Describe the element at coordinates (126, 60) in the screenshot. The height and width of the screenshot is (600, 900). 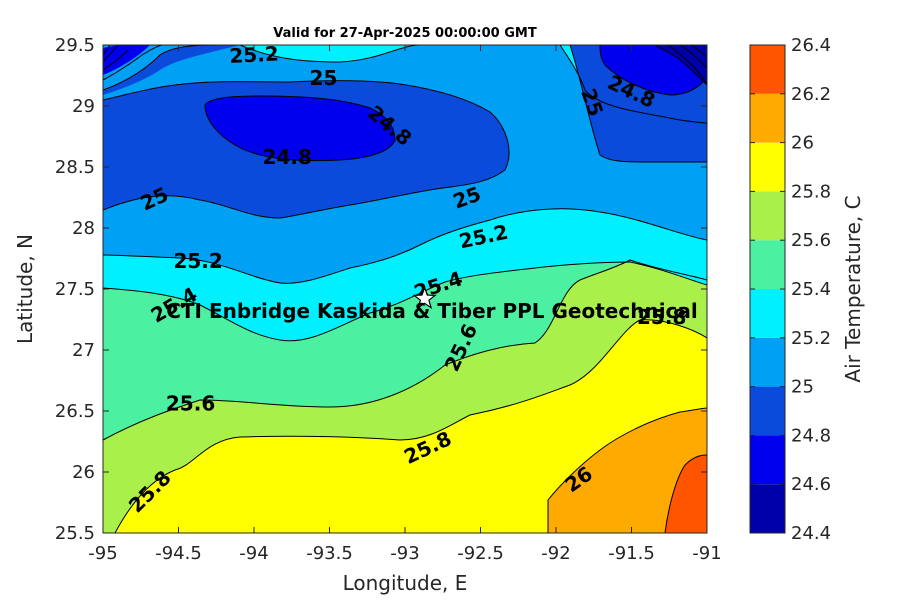
I see `band-24.4-24.6-topleft` at that location.